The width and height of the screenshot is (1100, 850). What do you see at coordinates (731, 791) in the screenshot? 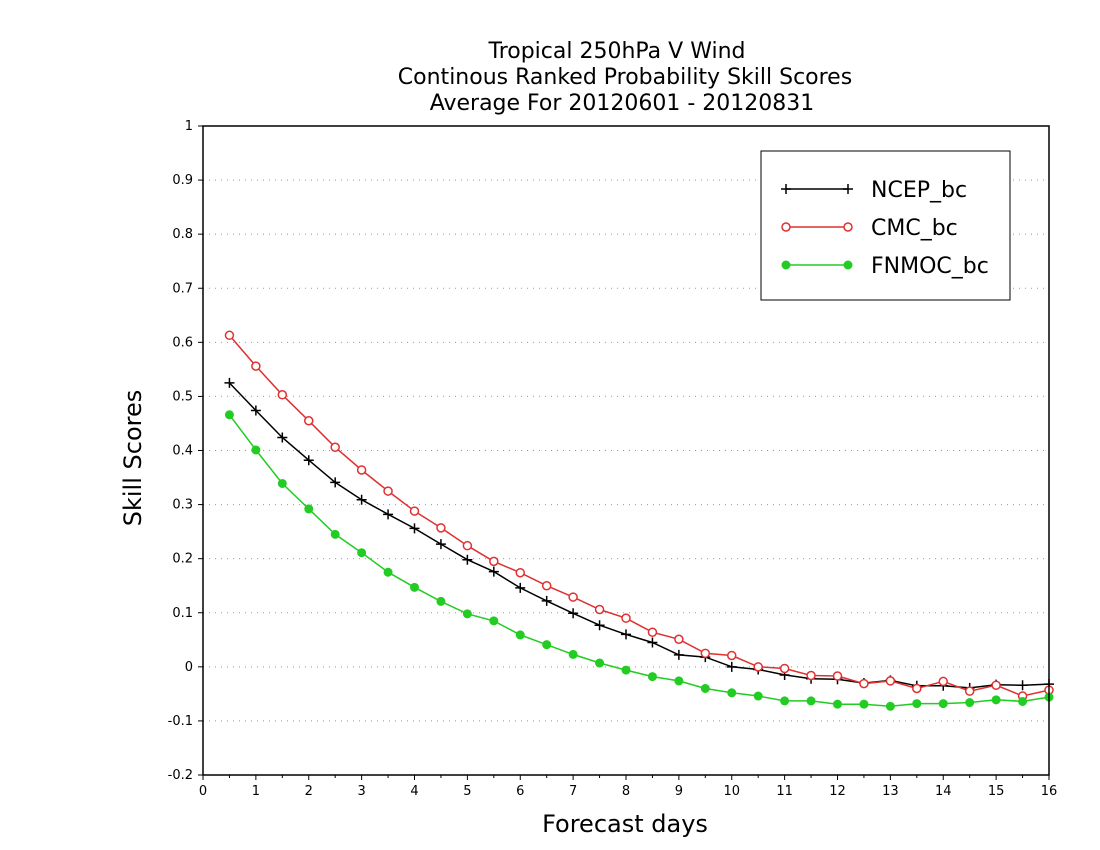
I see `x-tick-label: 10` at bounding box center [731, 791].